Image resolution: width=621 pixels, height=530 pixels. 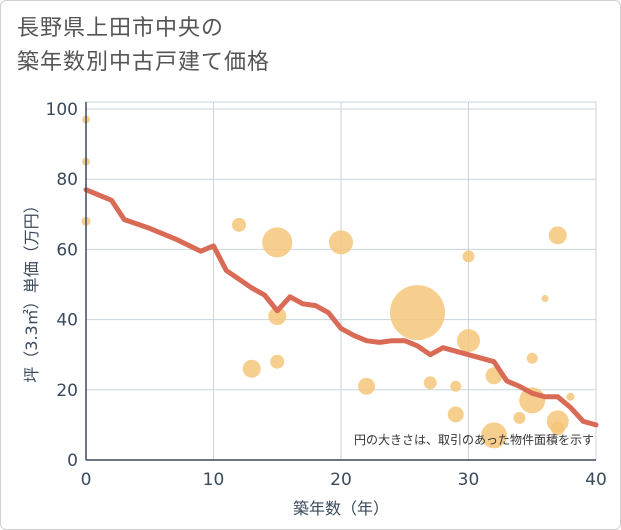 What do you see at coordinates (596, 480) in the screenshot?
I see `x-tick-label: 40` at bounding box center [596, 480].